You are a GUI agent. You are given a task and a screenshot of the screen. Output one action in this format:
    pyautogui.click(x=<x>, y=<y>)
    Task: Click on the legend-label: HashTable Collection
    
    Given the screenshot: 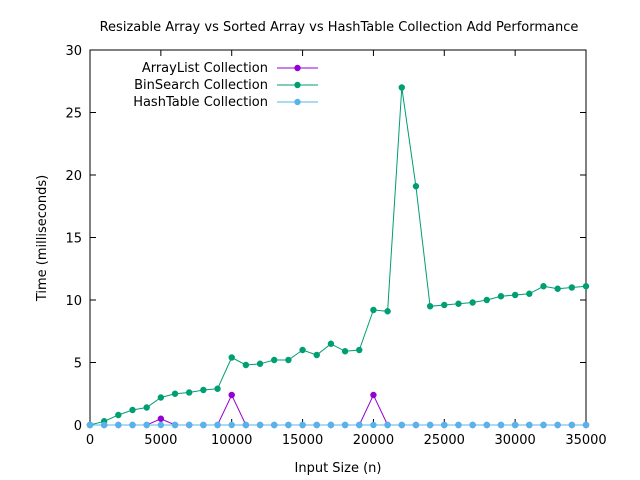 What is the action you would take?
    pyautogui.click(x=200, y=102)
    